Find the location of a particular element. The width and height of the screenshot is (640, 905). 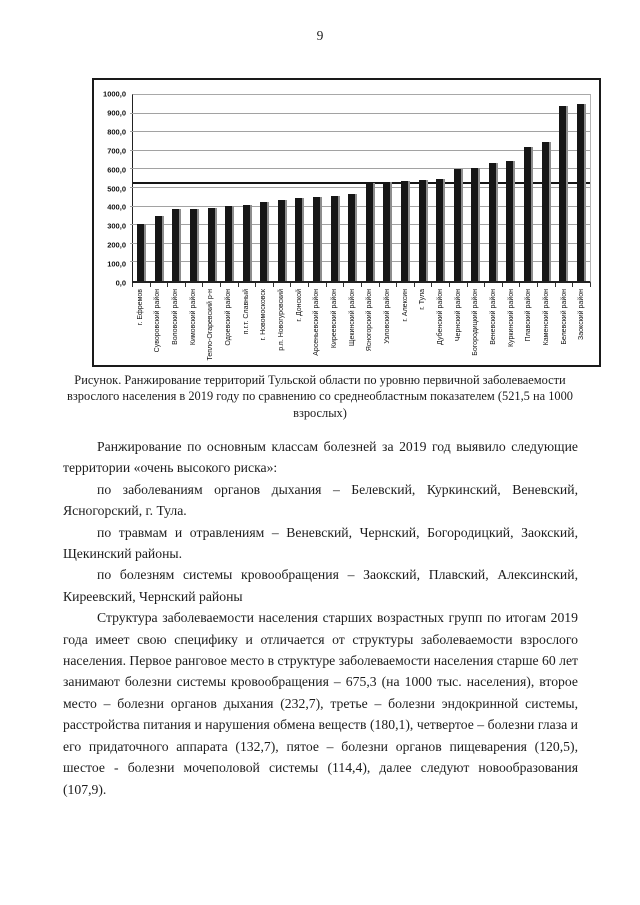

x-label-cell: Дубенский район is located at coordinates (441, 326).